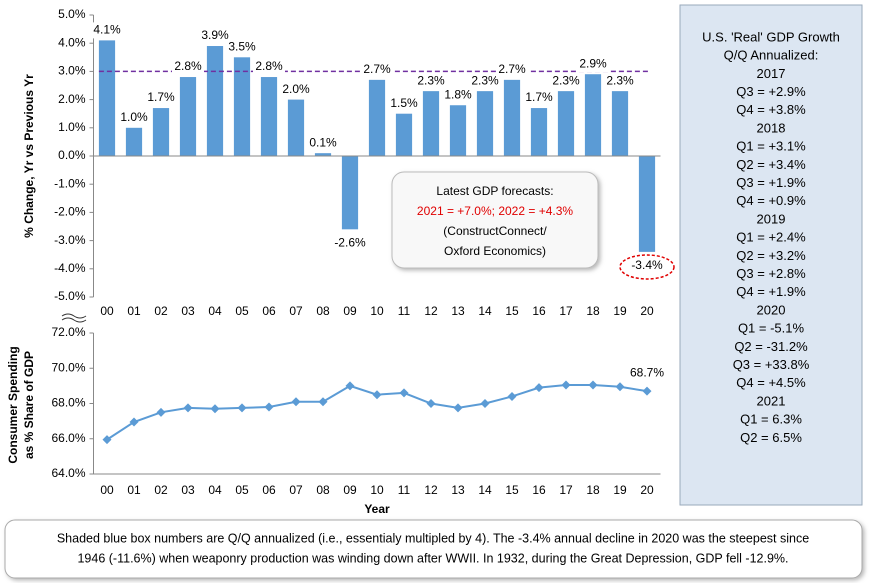 The width and height of the screenshot is (870, 583). Describe the element at coordinates (433, 549) in the screenshot. I see `caption-box` at that location.